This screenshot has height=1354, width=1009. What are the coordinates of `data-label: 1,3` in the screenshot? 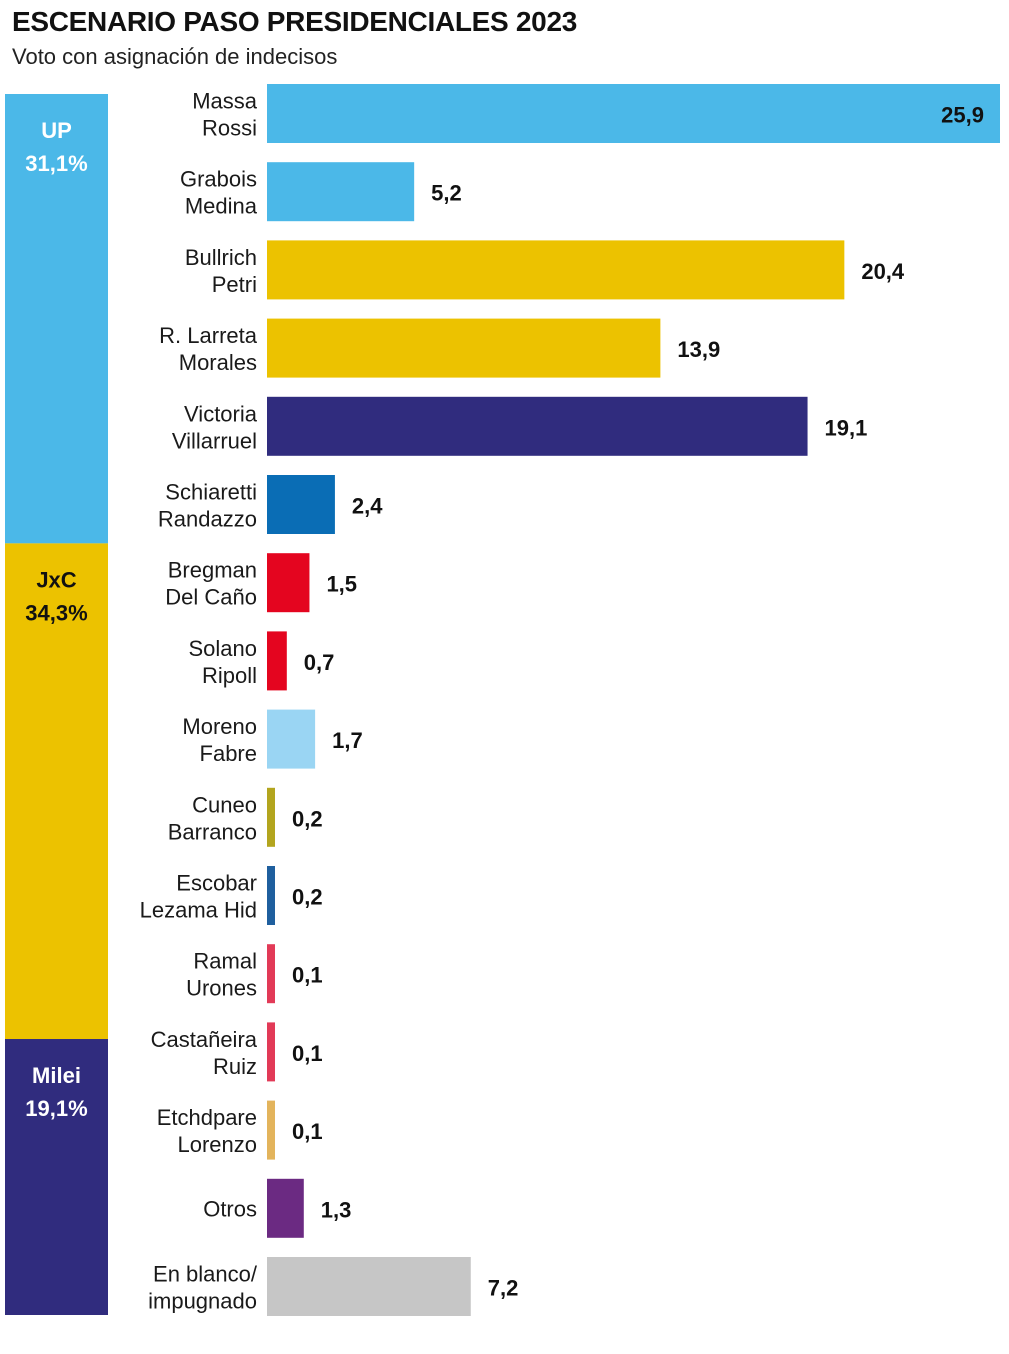 It's located at (336, 1209).